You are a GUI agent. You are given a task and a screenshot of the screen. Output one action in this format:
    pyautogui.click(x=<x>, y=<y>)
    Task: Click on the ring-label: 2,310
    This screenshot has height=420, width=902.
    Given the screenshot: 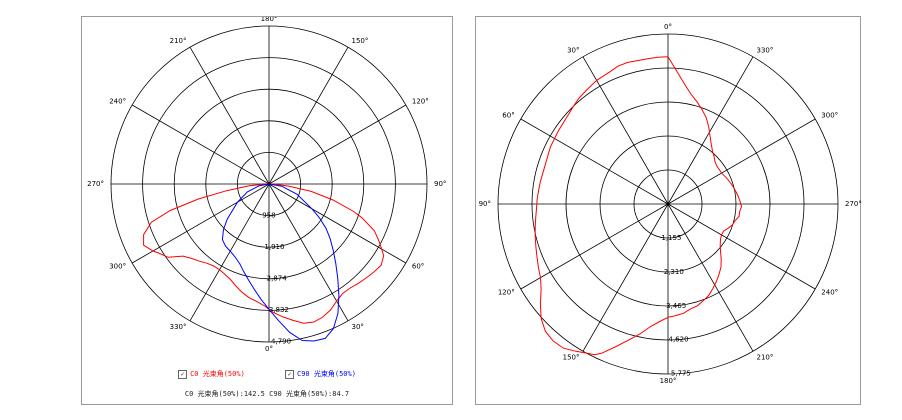 What is the action you would take?
    pyautogui.click(x=674, y=272)
    